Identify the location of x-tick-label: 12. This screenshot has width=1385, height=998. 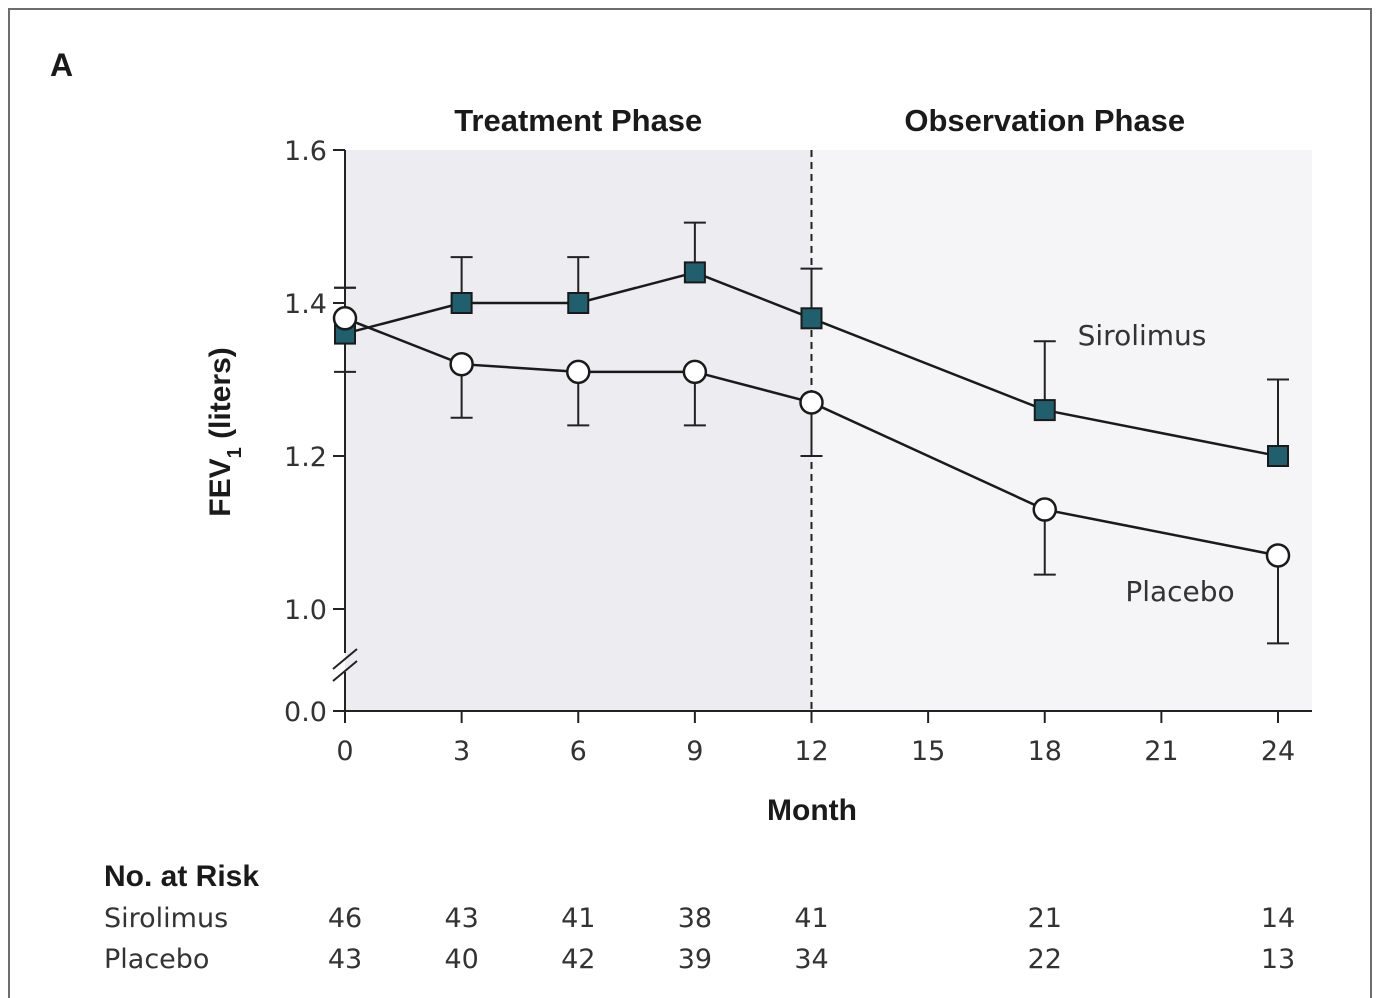
(811, 751).